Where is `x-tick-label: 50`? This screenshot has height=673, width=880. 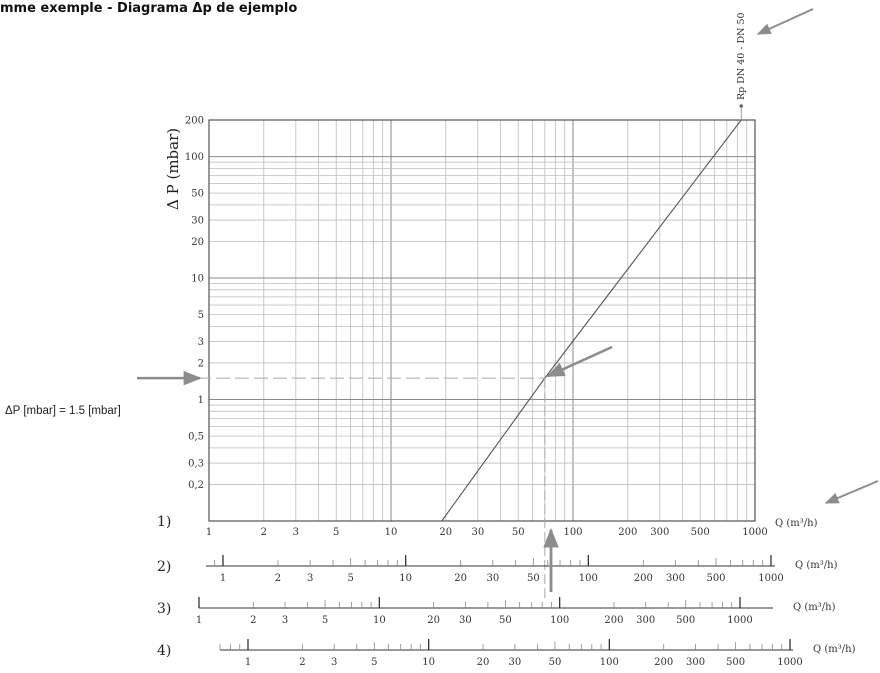 x-tick-label: 50 is located at coordinates (518, 532).